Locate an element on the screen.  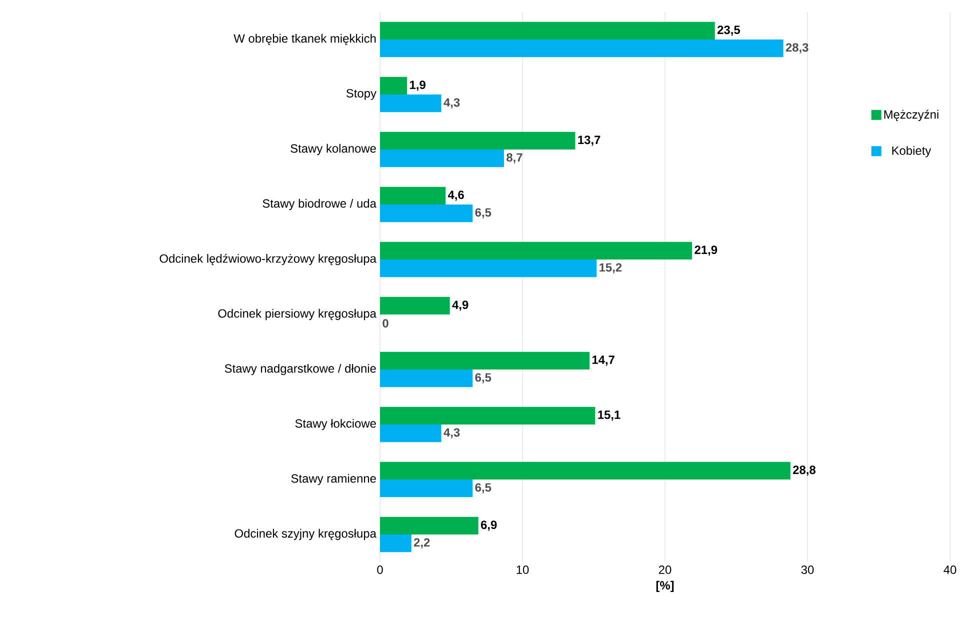
data-label: 28,3 is located at coordinates (797, 48).